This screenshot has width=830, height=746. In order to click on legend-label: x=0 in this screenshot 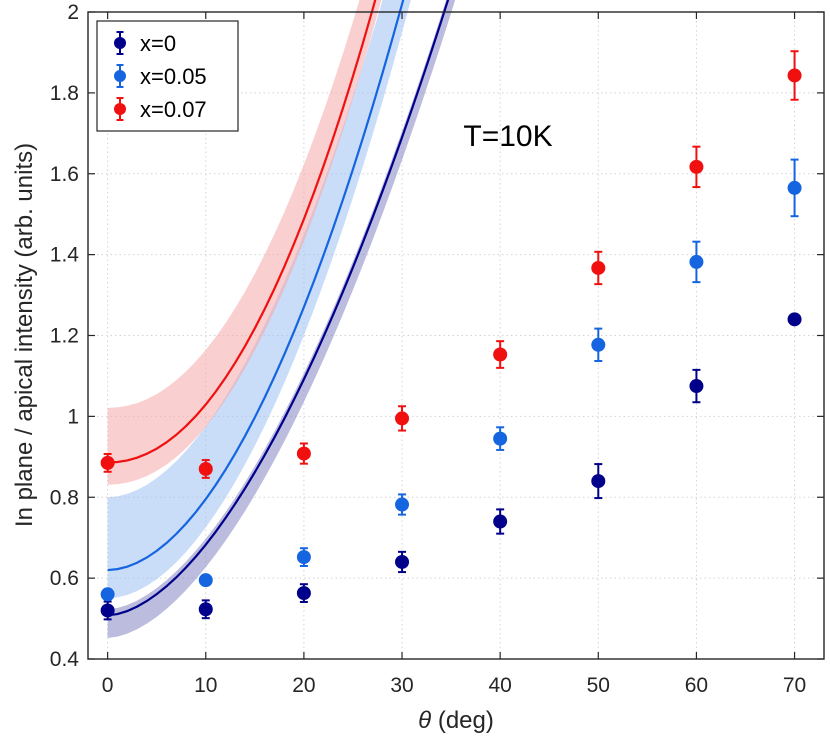, I will do `click(158, 43)`.